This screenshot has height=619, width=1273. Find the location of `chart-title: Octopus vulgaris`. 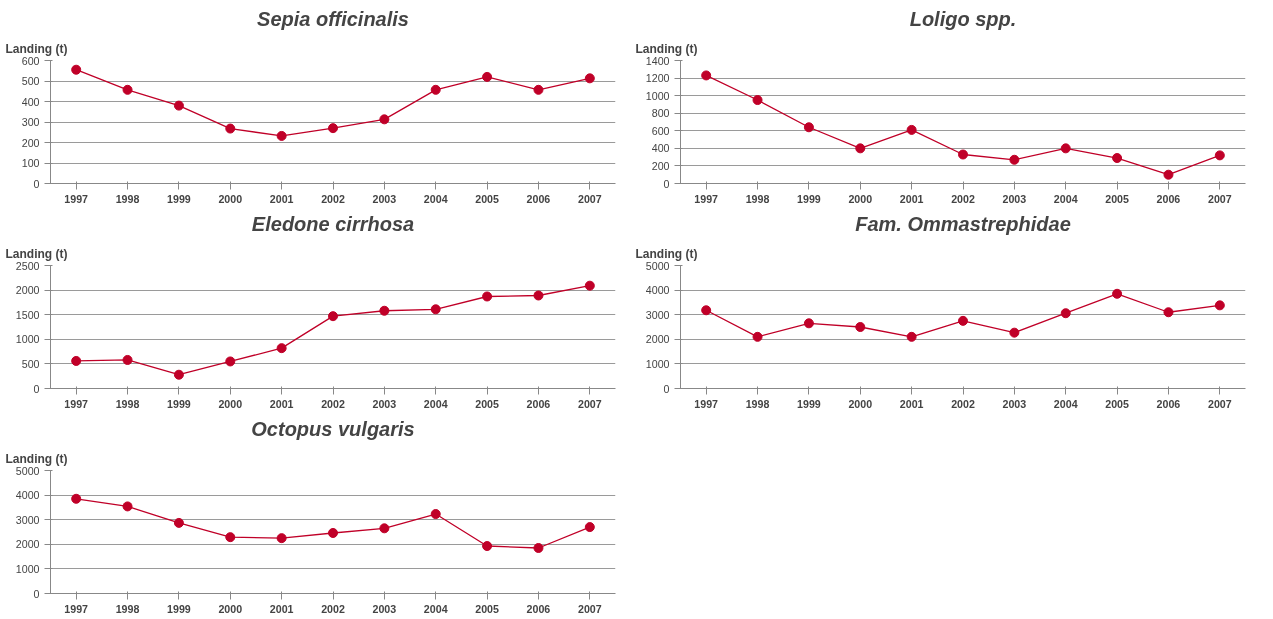

chart-title: Octopus vulgaris is located at coordinates (333, 428).